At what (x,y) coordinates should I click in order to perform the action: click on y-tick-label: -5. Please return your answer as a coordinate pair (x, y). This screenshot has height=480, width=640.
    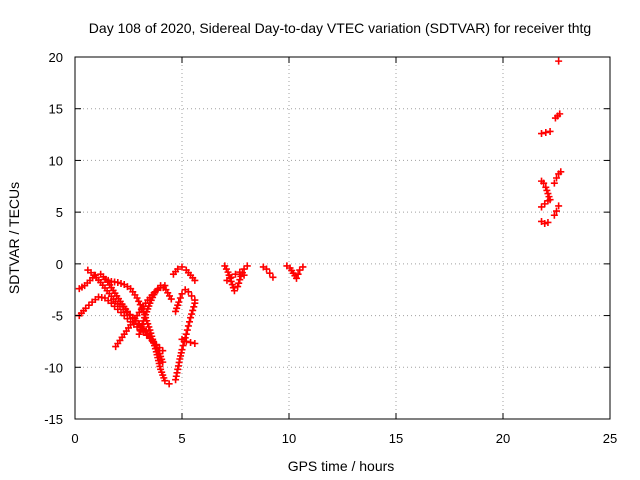
    Looking at the image, I should click on (57, 316).